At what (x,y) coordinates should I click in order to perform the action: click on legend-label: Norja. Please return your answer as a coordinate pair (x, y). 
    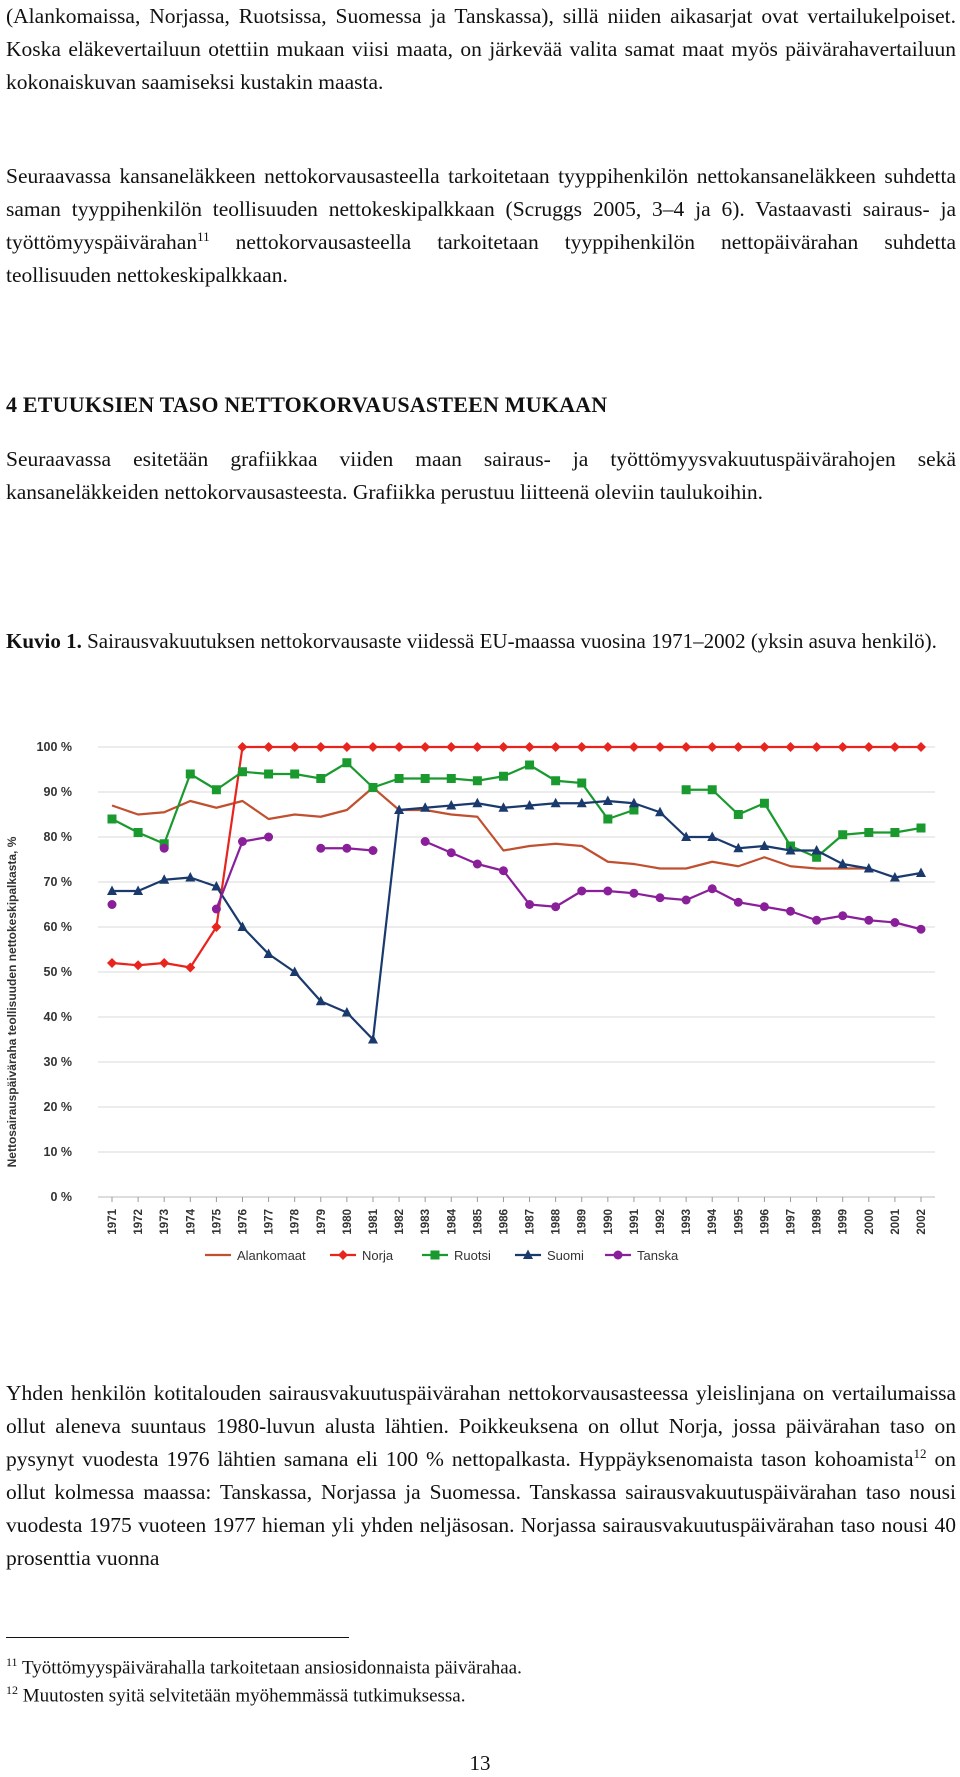
    Looking at the image, I should click on (378, 1255).